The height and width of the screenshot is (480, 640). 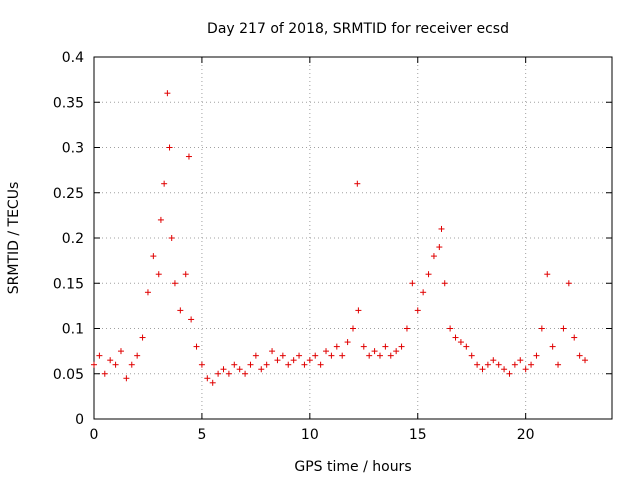 I want to click on y-tick-label: 0.05, so click(x=68, y=375).